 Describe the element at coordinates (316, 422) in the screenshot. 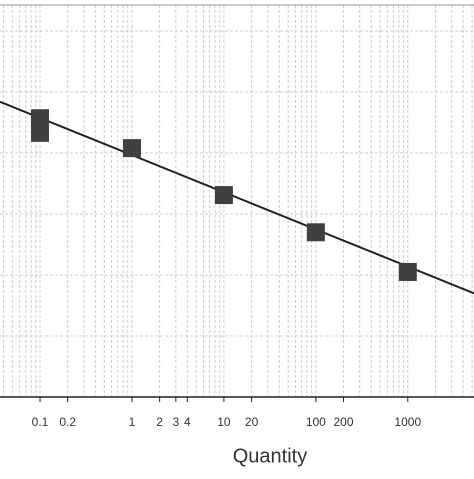

I see `x-tick-label: 100` at that location.